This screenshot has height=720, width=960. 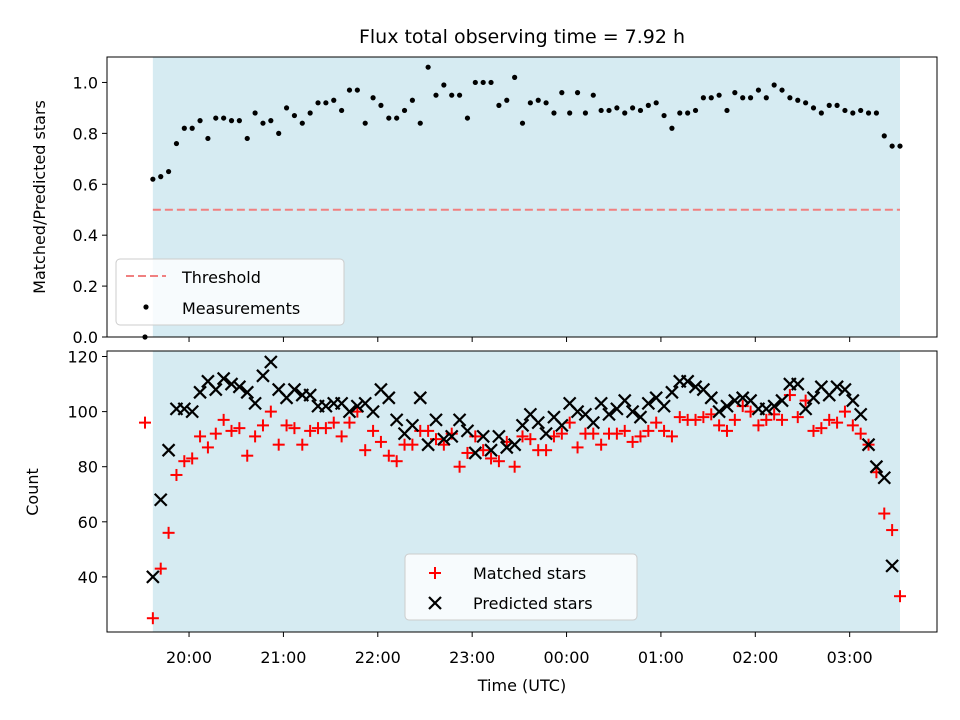 I want to click on x-tick-label: 03:00, so click(x=850, y=657).